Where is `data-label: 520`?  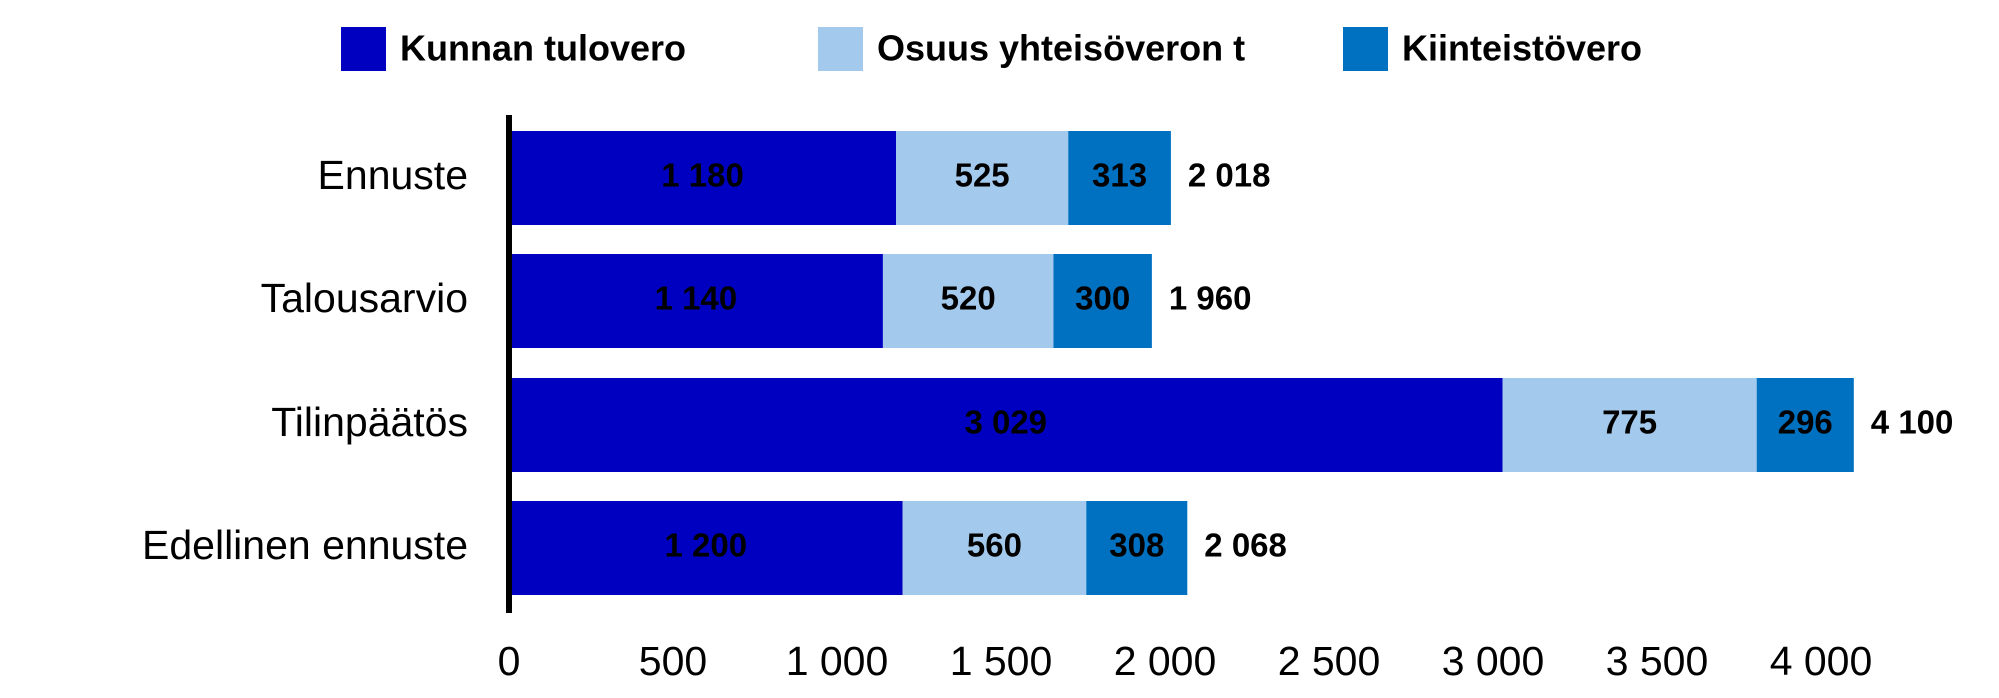
data-label: 520 is located at coordinates (968, 298).